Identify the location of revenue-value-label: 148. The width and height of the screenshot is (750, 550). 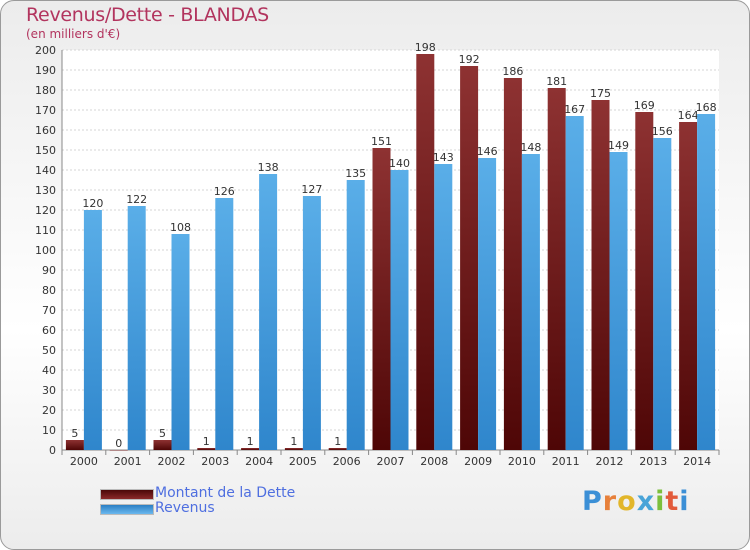
(530, 147).